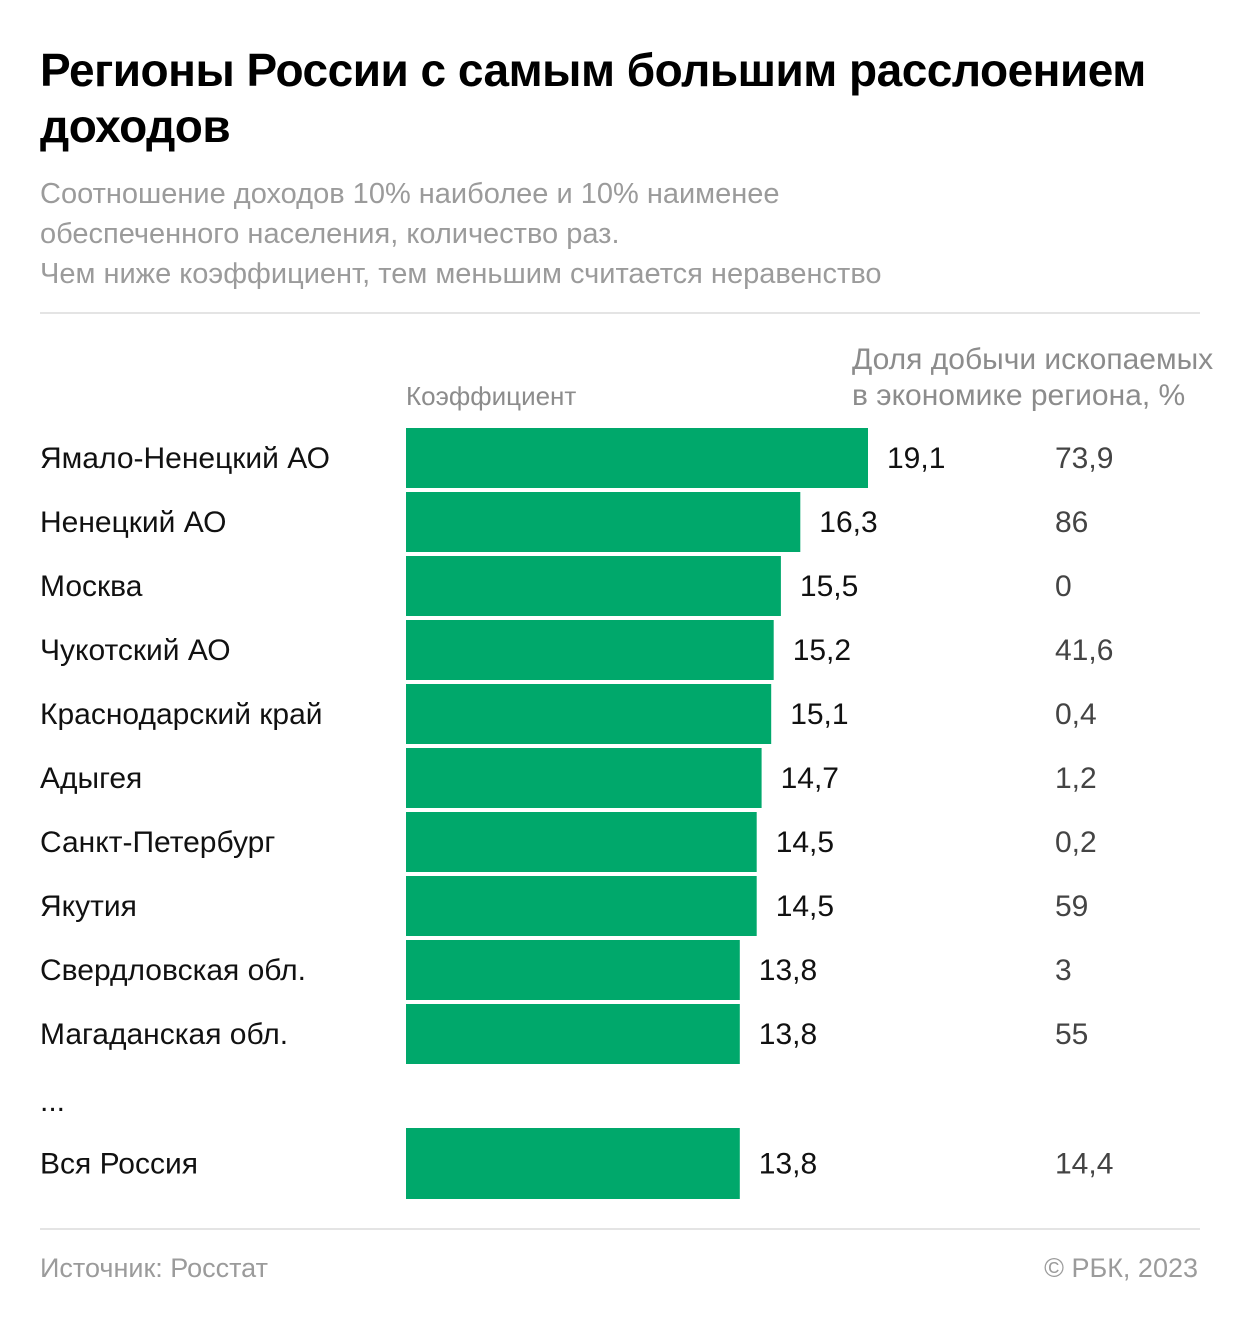  What do you see at coordinates (829, 586) in the screenshot?
I see `value-label: 15,5` at bounding box center [829, 586].